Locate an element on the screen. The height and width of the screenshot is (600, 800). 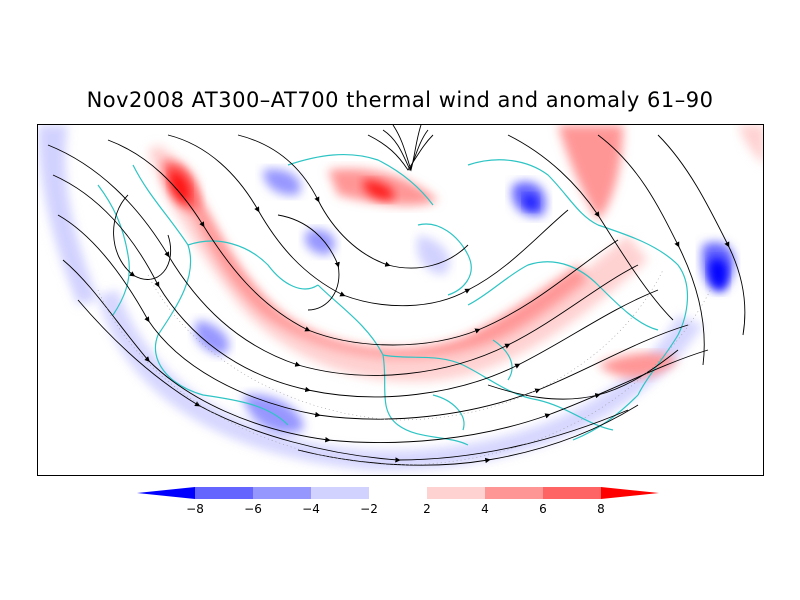
anomaly-blue-siberia-core is located at coordinates (718, 274).